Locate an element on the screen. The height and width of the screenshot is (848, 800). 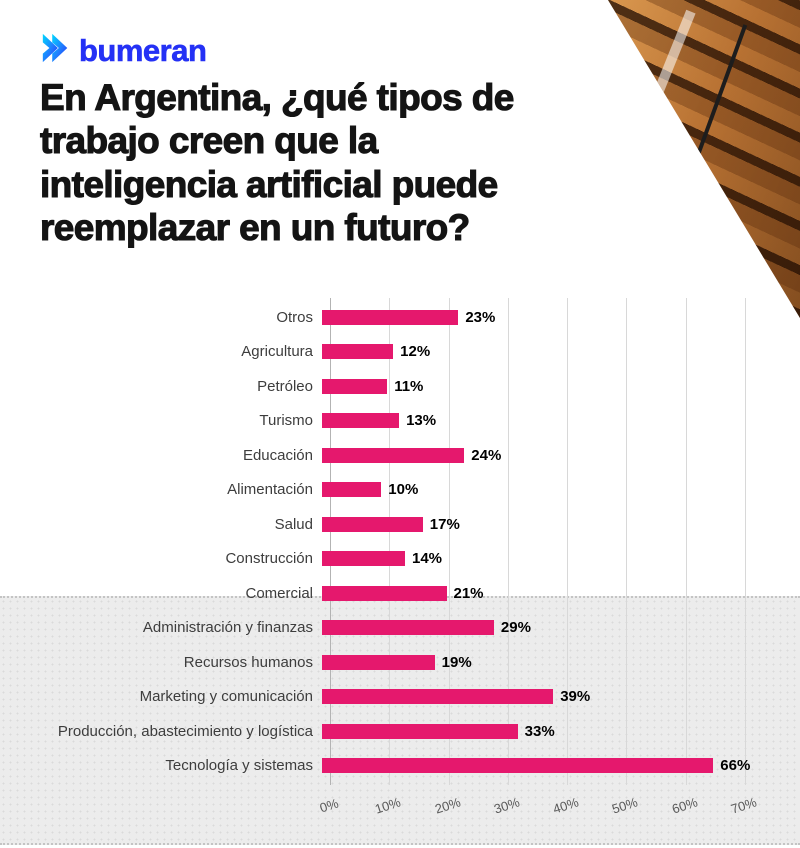
wood-beams is located at coordinates (704, 159).